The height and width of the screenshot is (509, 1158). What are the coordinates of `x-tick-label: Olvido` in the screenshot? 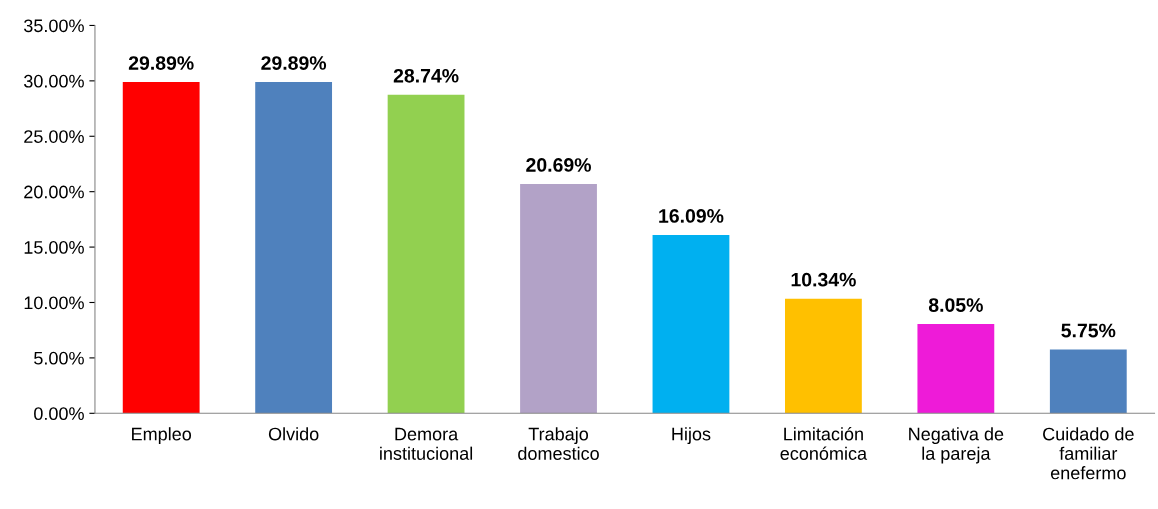 It's located at (293, 434).